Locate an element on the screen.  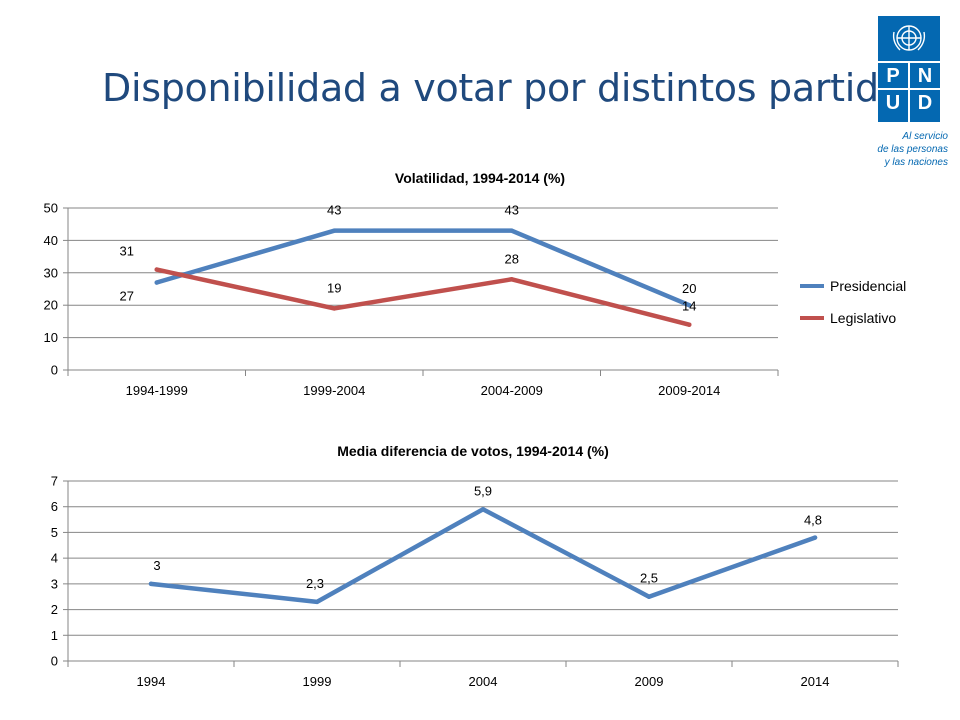
data-label: 2,5 is located at coordinates (649, 578).